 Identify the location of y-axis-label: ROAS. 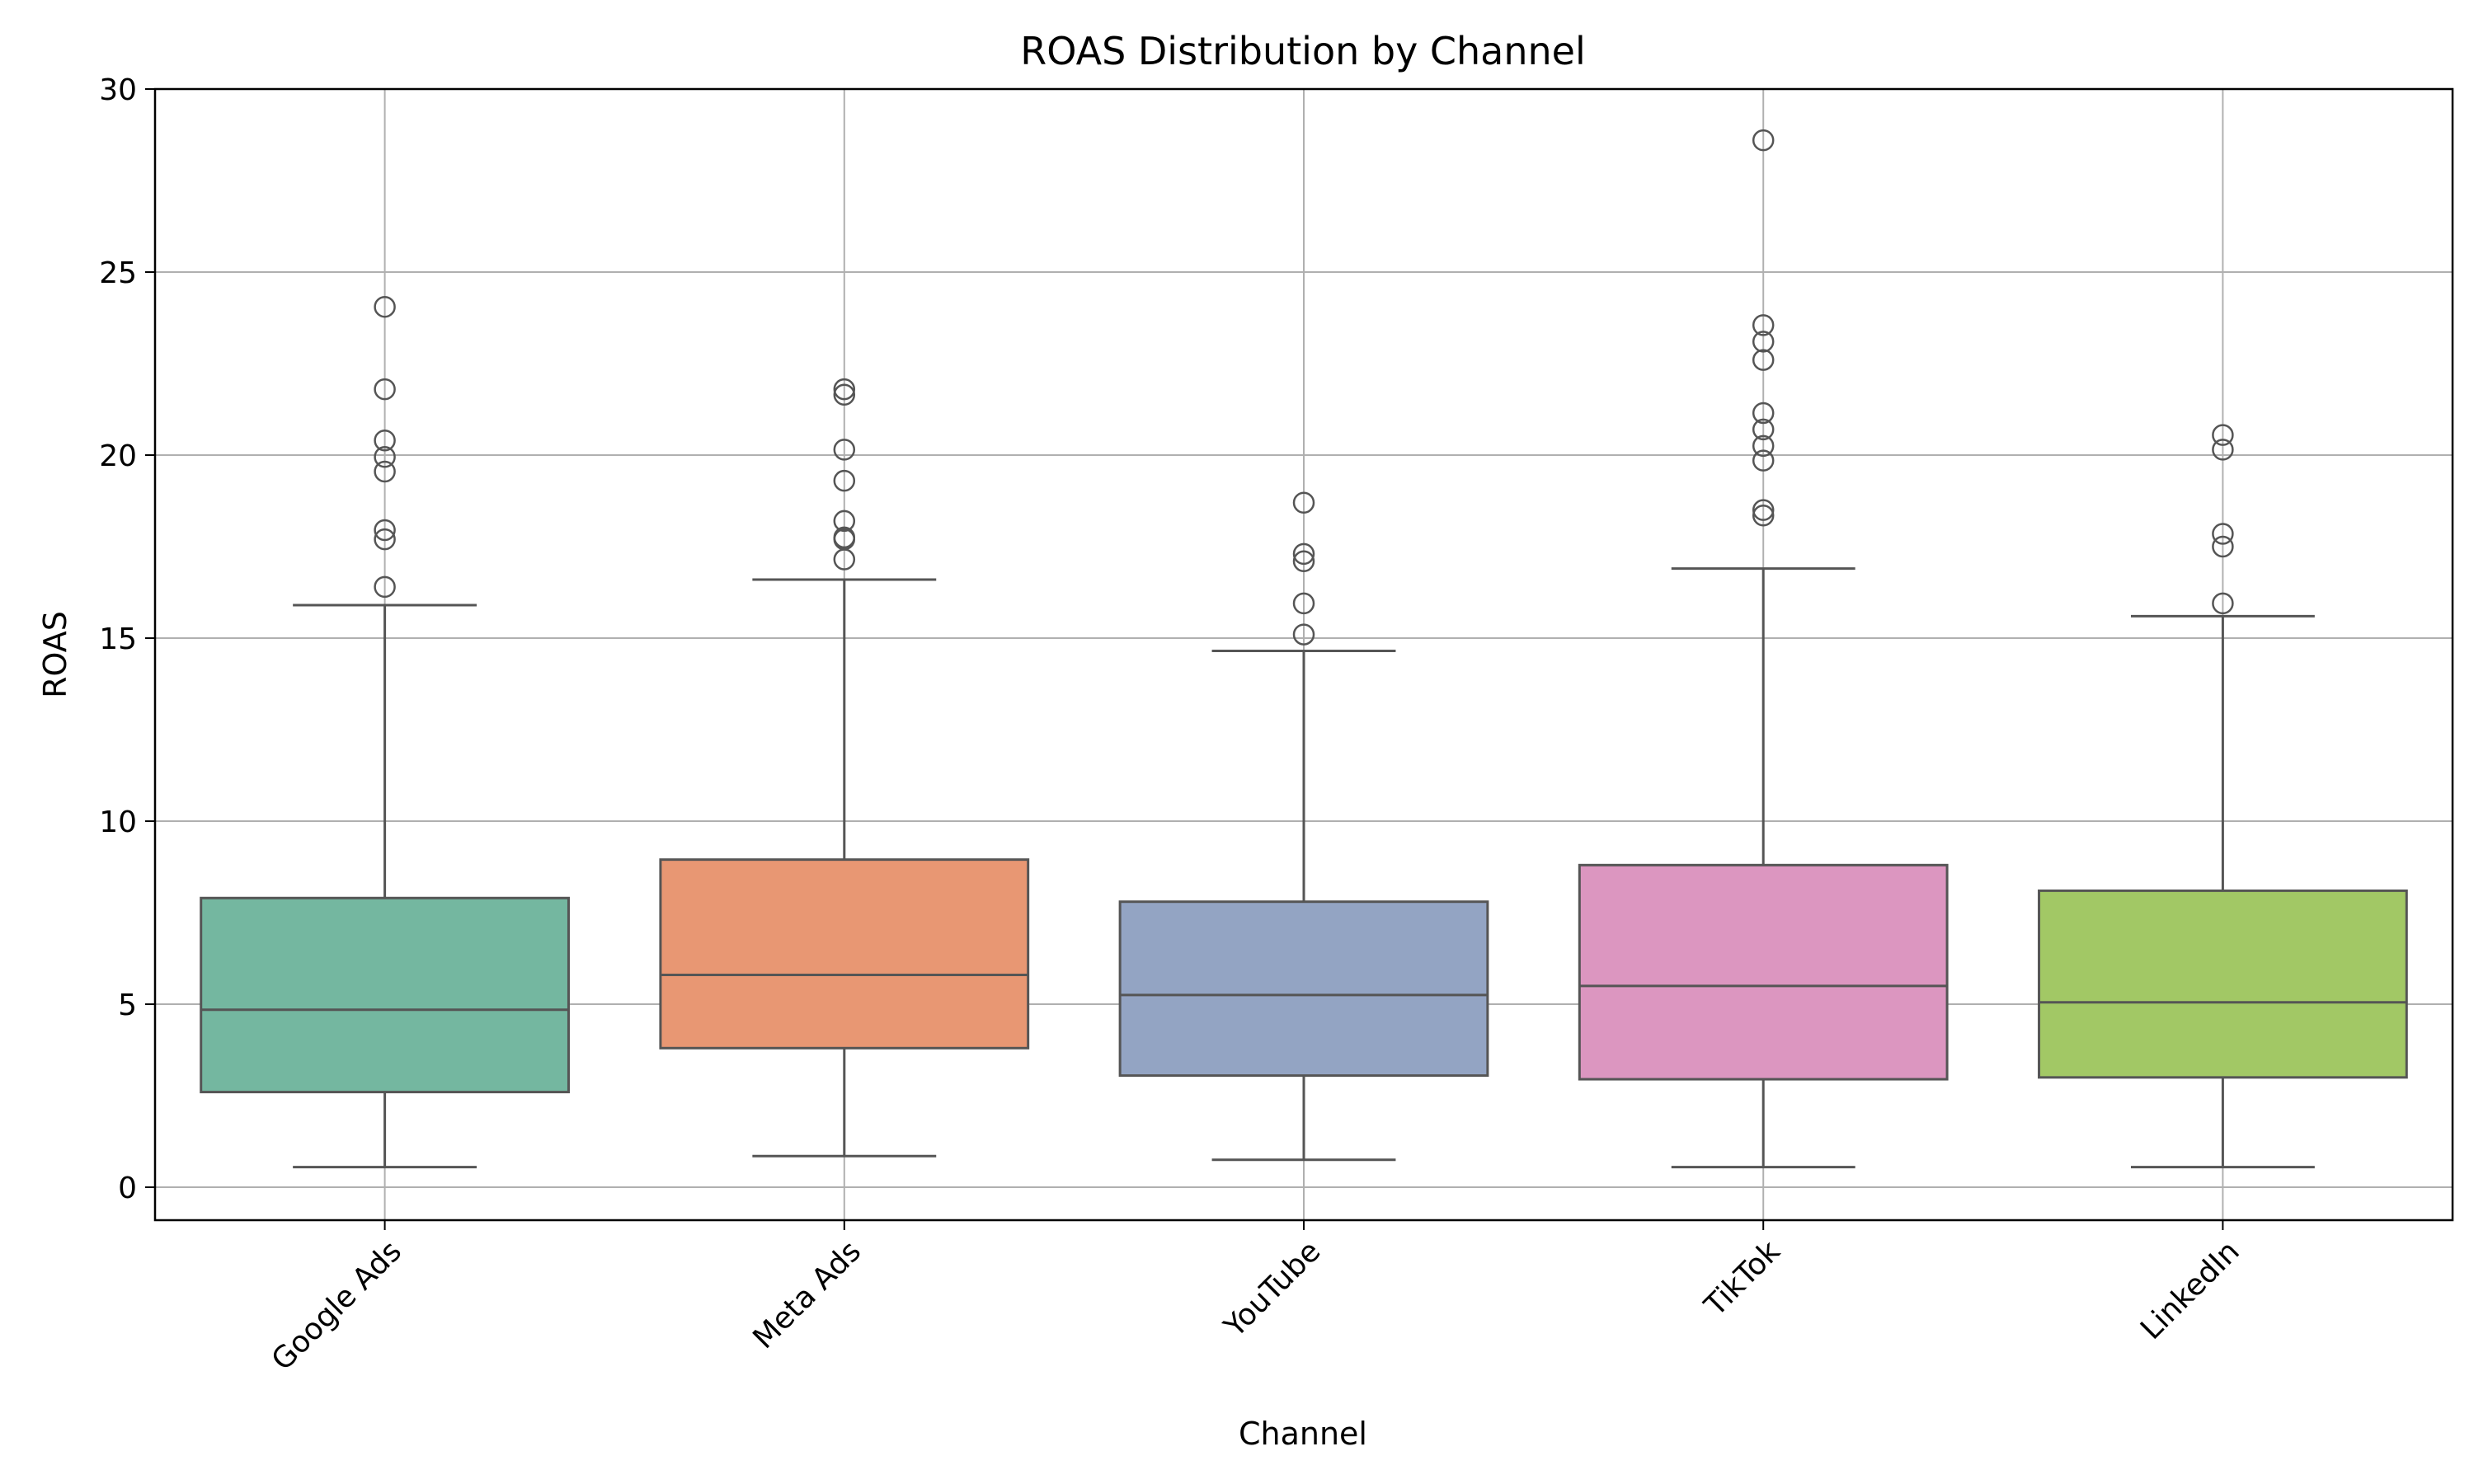
(55, 654).